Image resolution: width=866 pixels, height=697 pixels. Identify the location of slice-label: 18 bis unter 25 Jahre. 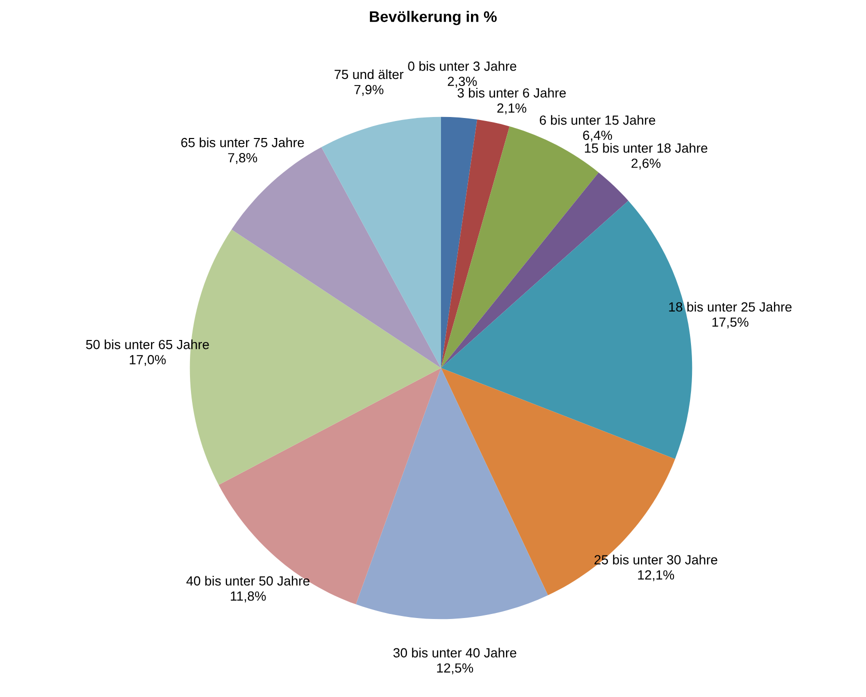
(730, 307).